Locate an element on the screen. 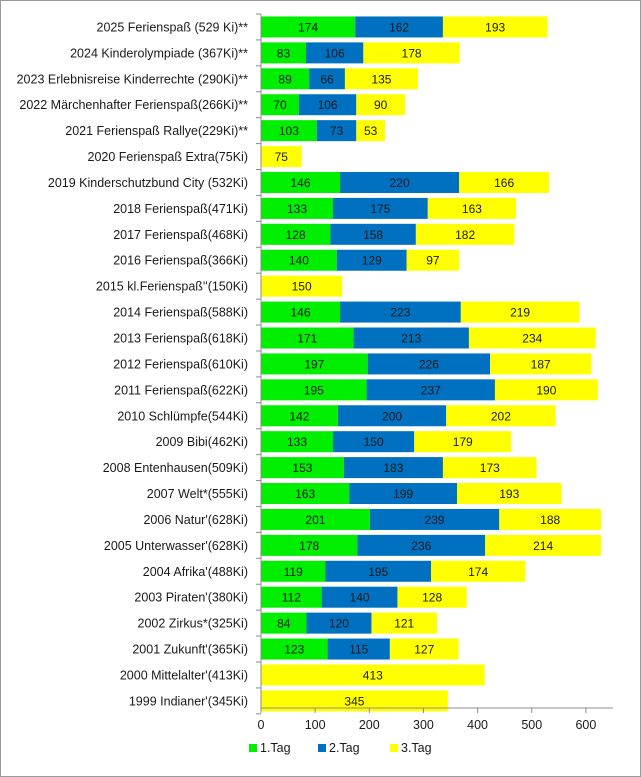  category-label: 2001 Zukunft'(365Ki) is located at coordinates (190, 650).